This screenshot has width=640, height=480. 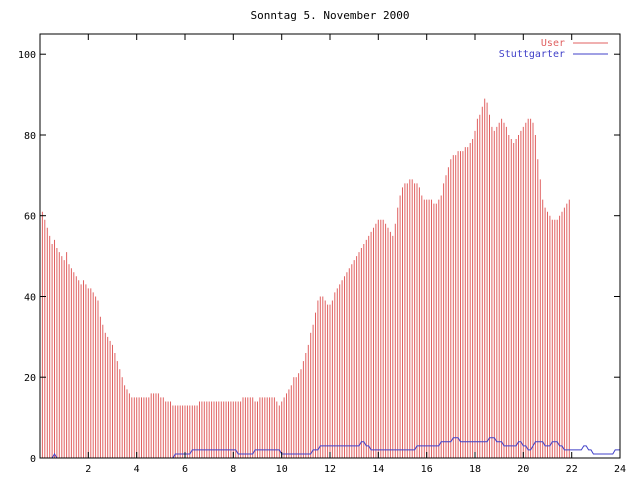 I want to click on legend: User Stuttgarter, so click(x=553, y=49).